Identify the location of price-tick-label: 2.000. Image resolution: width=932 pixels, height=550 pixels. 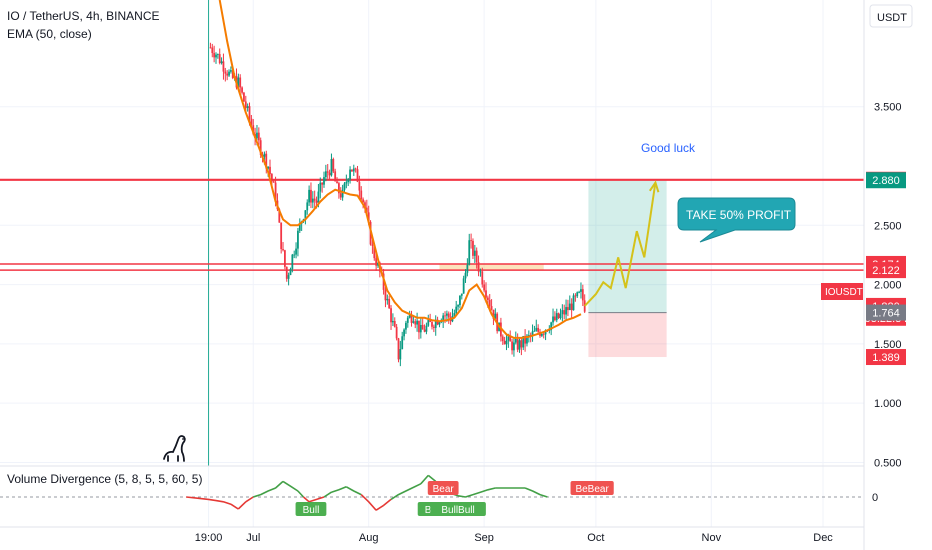
(888, 286).